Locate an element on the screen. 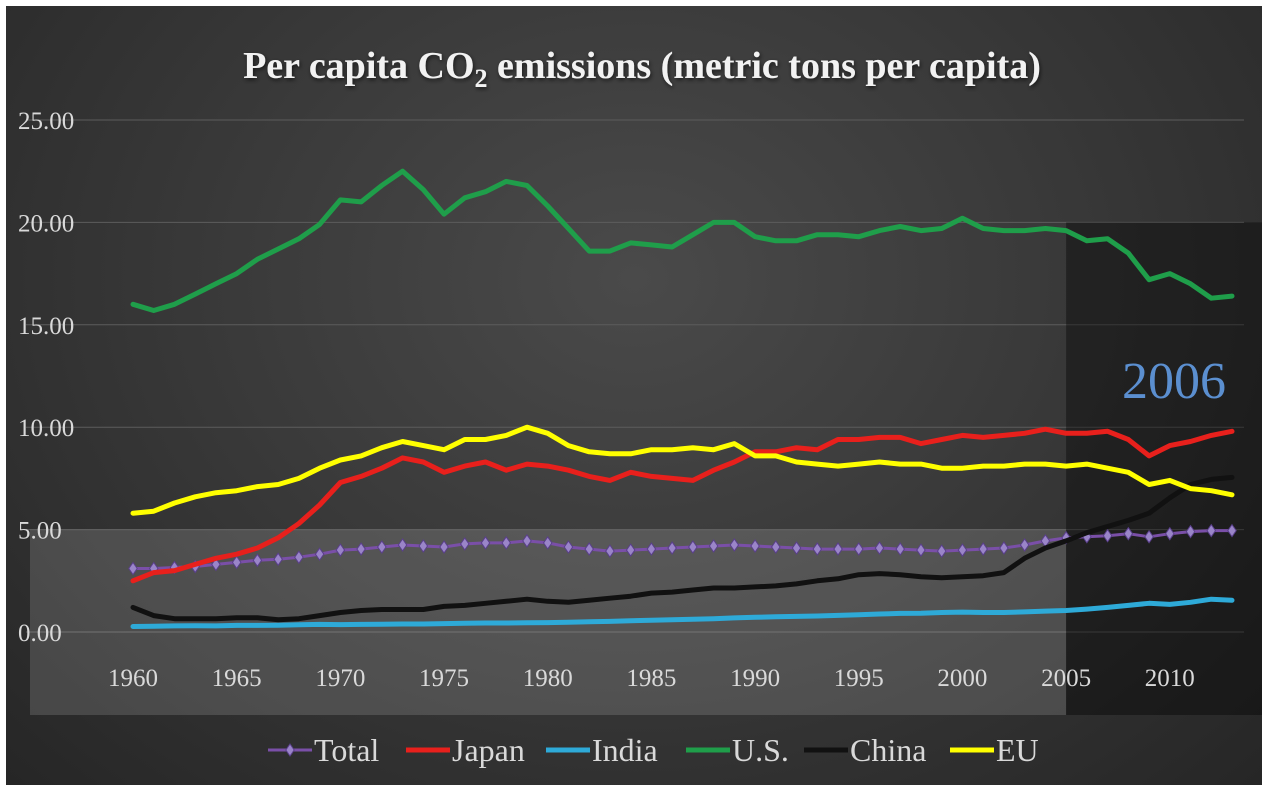  series-line-eu is located at coordinates (682, 470).